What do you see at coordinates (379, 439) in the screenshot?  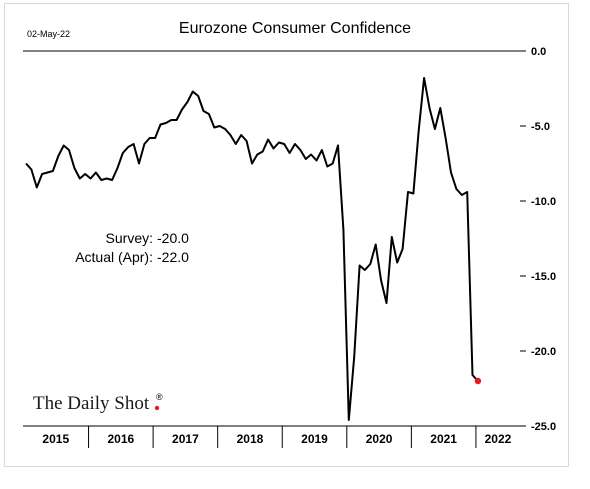 I see `x-tick-label: 2020` at bounding box center [379, 439].